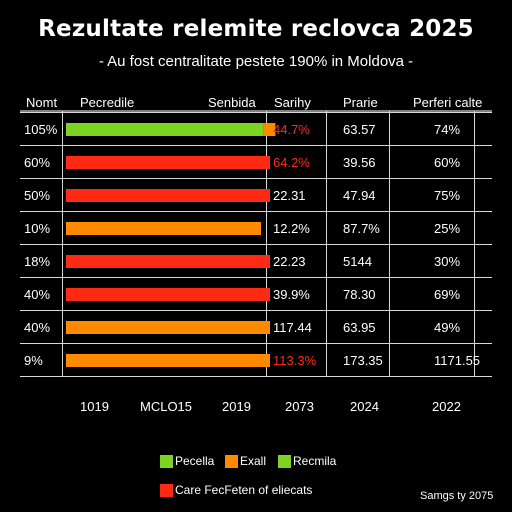  What do you see at coordinates (269, 129) in the screenshot?
I see `bar-cap` at bounding box center [269, 129].